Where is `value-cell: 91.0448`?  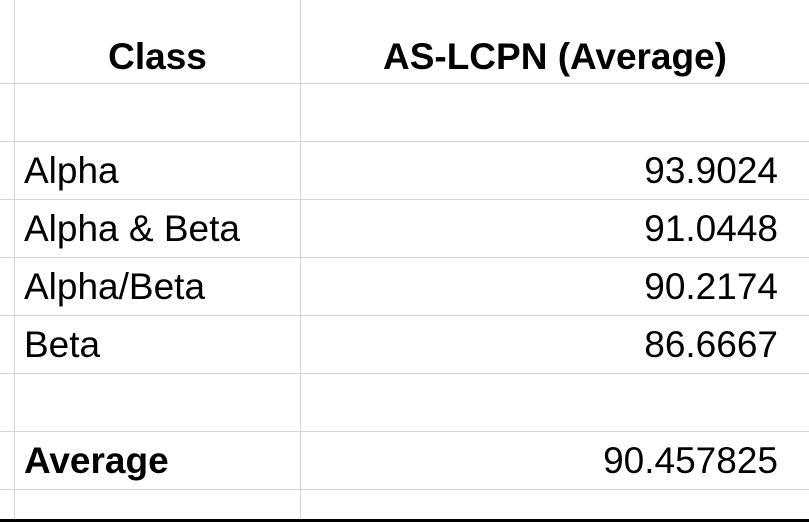
value-cell: 91.0448 is located at coordinates (711, 228).